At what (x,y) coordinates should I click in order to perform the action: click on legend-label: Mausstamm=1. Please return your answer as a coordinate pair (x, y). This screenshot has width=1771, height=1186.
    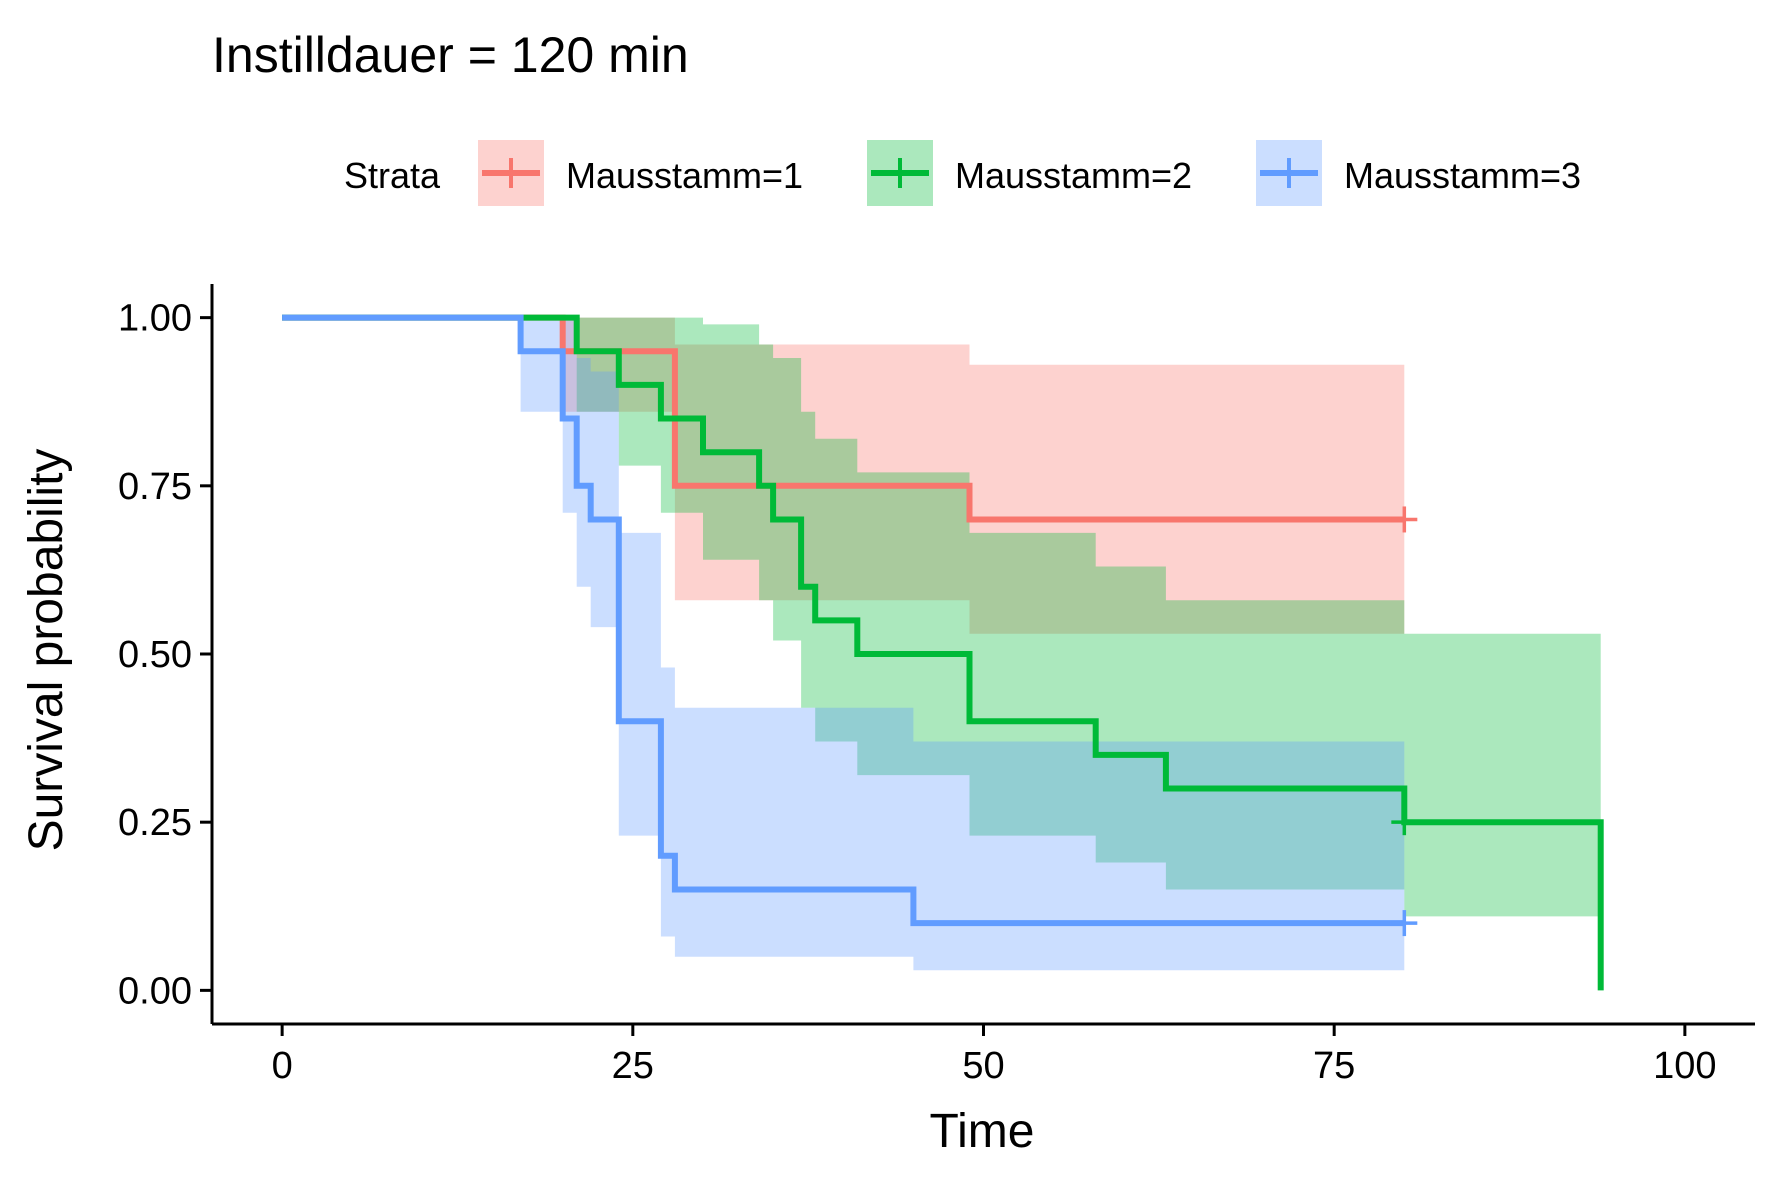
    Looking at the image, I should click on (684, 175).